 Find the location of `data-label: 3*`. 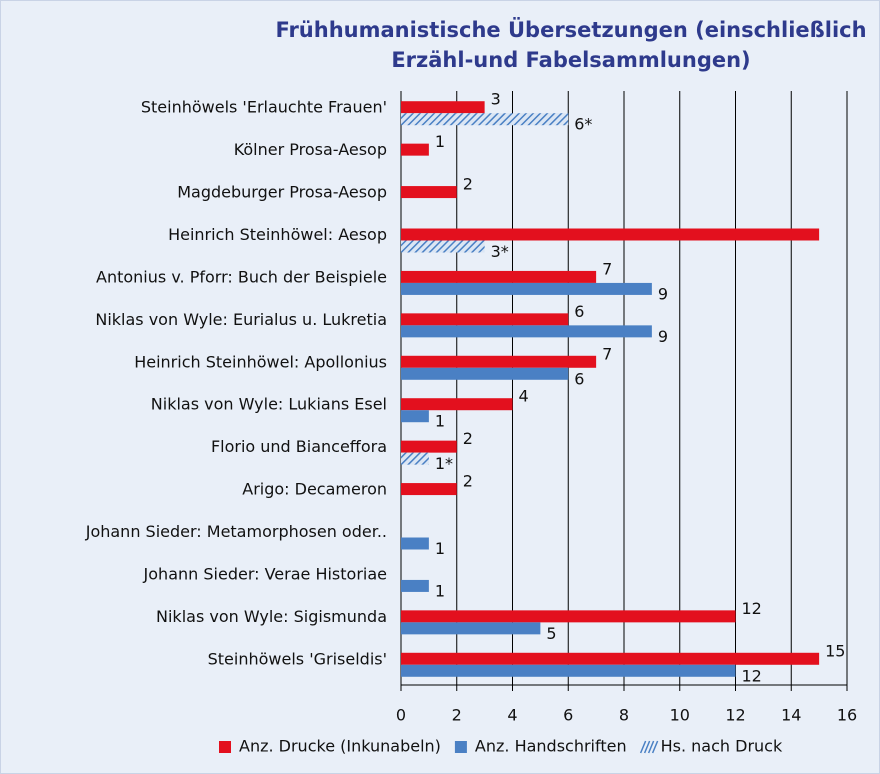

data-label: 3* is located at coordinates (500, 251).